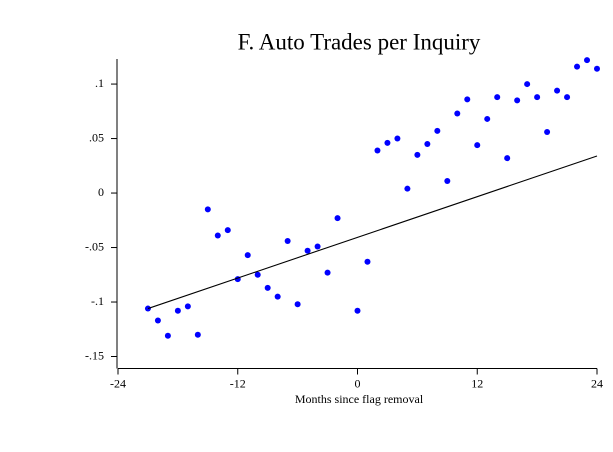  What do you see at coordinates (359, 41) in the screenshot?
I see `chart-title: F. Auto Trades per Inquiry` at bounding box center [359, 41].